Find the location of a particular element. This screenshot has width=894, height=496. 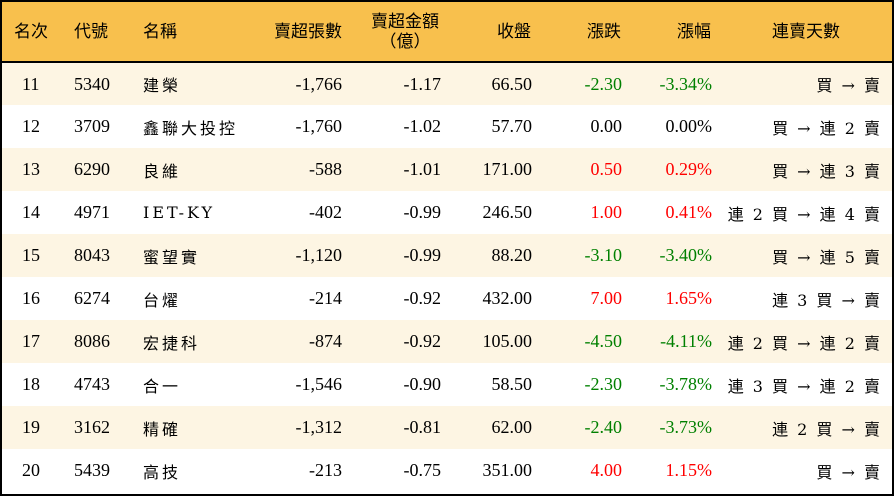

net-sell-amount-cell: -0.81 is located at coordinates (422, 427).